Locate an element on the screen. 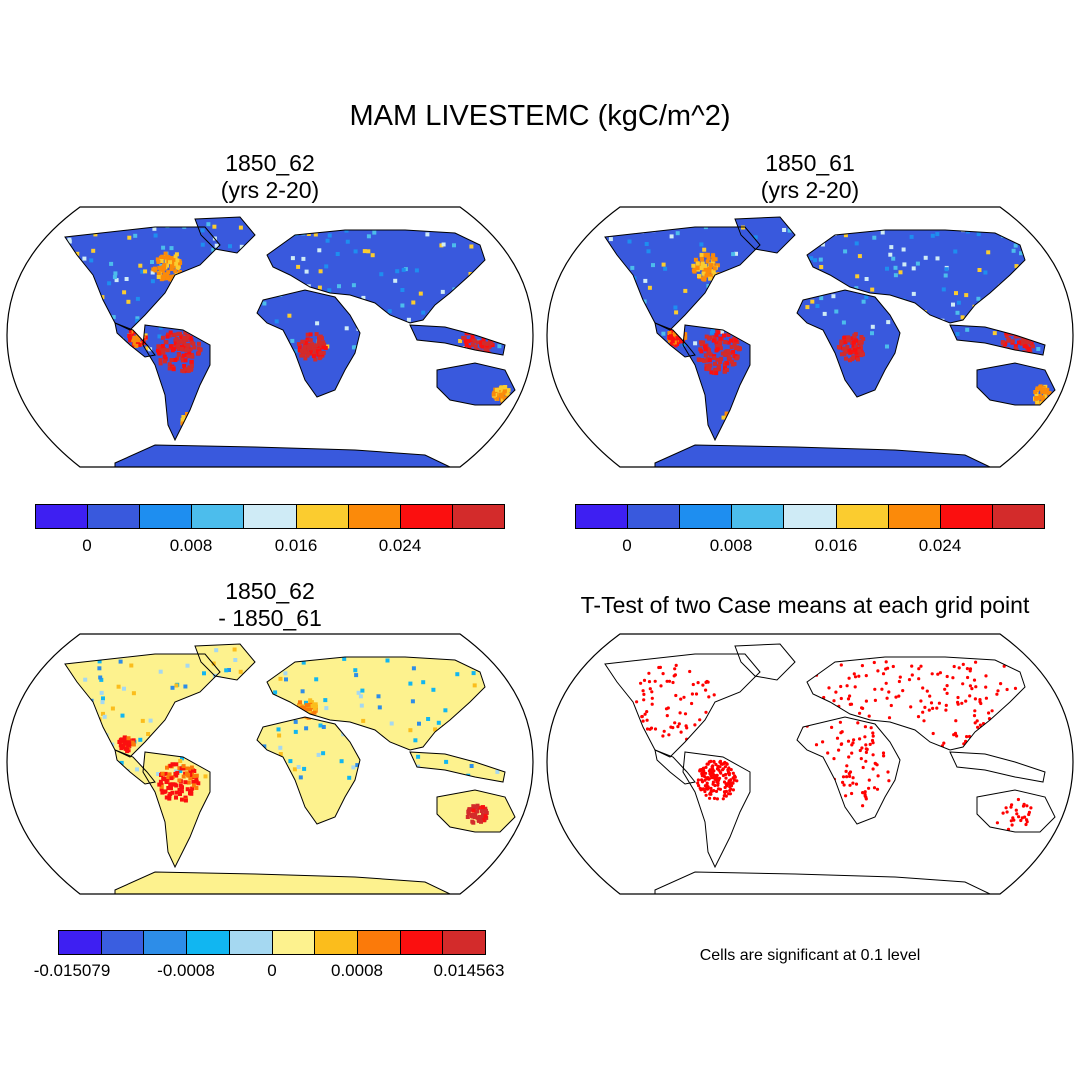  coastline-australia is located at coordinates (476, 384).